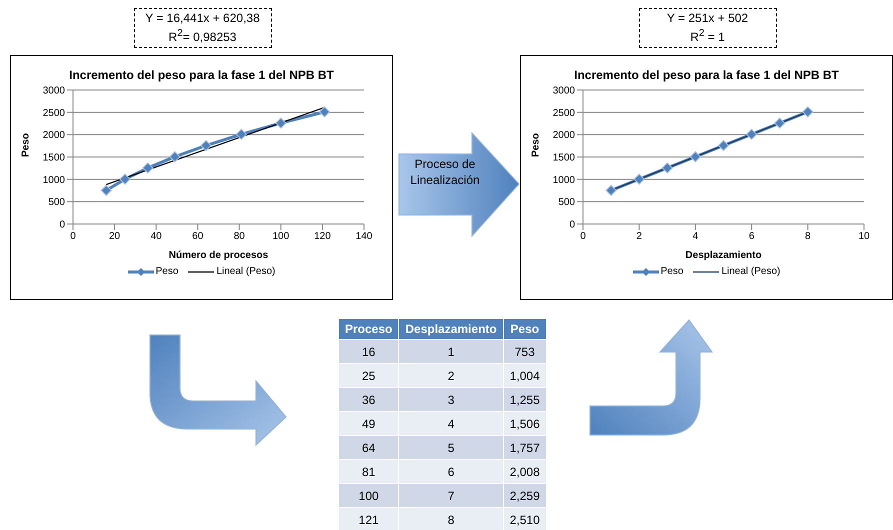 This screenshot has width=893, height=530. What do you see at coordinates (451, 424) in the screenshot?
I see `data-label: 4` at bounding box center [451, 424].